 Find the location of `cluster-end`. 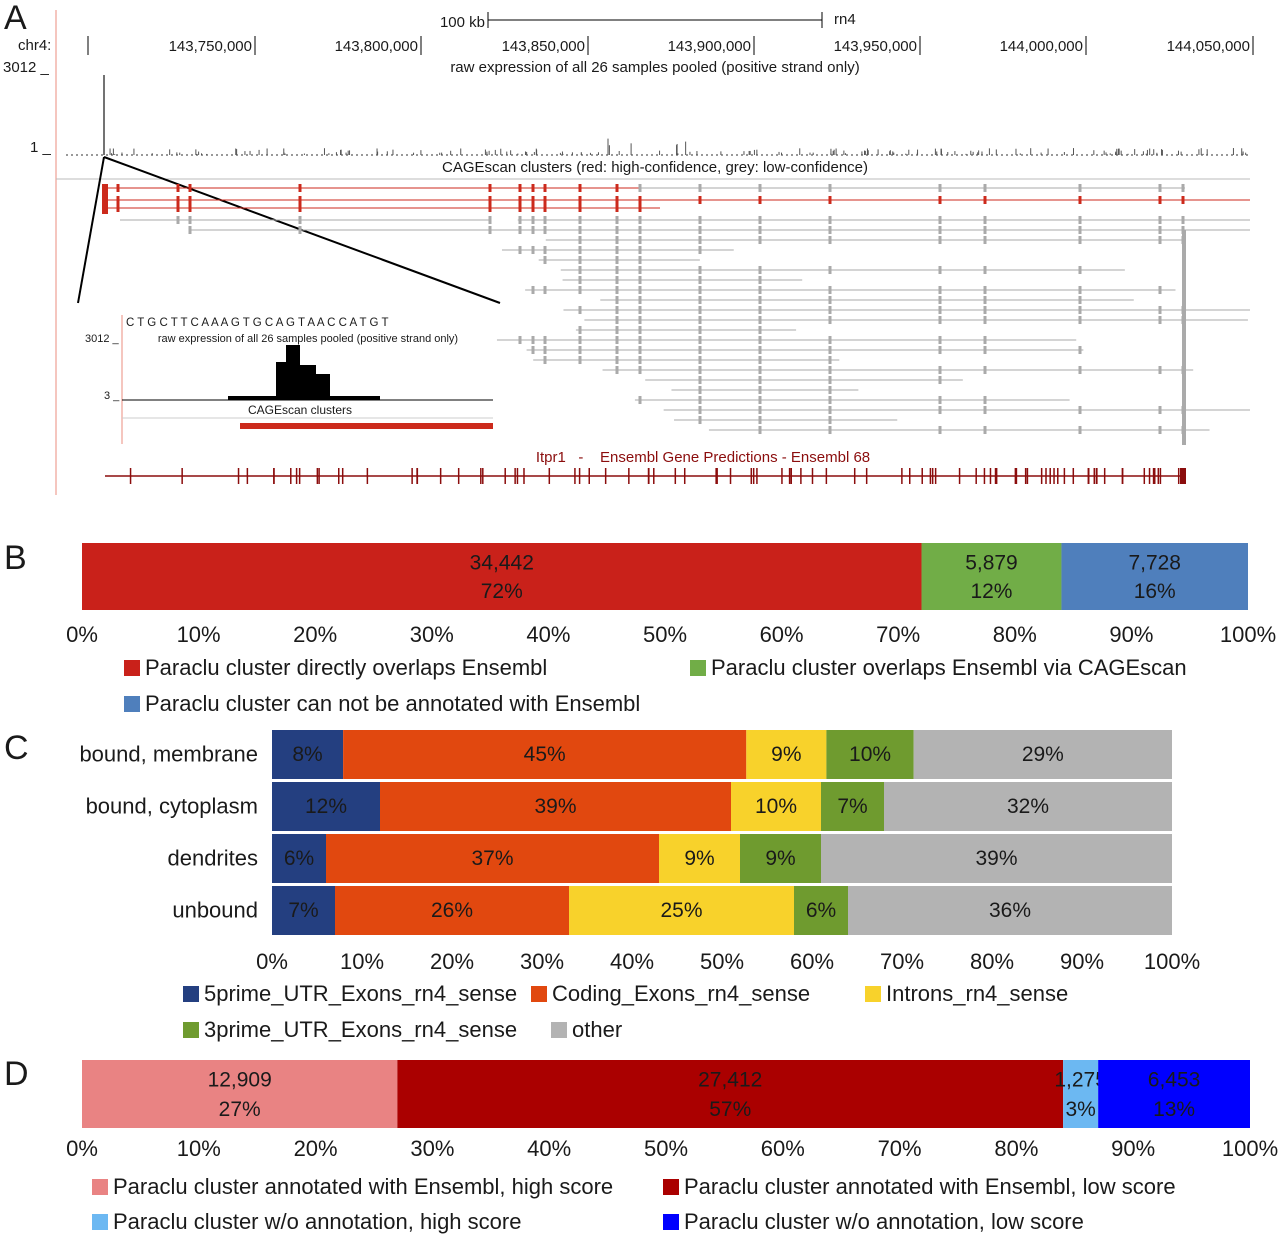

cluster-end is located at coordinates (1184, 337).